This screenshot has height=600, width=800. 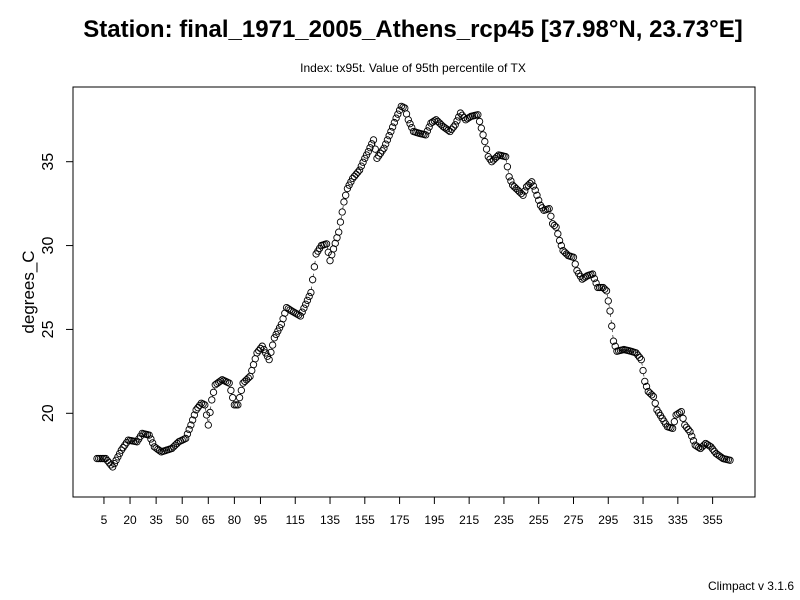 I want to click on x-tick-label: 155, so click(x=365, y=520).